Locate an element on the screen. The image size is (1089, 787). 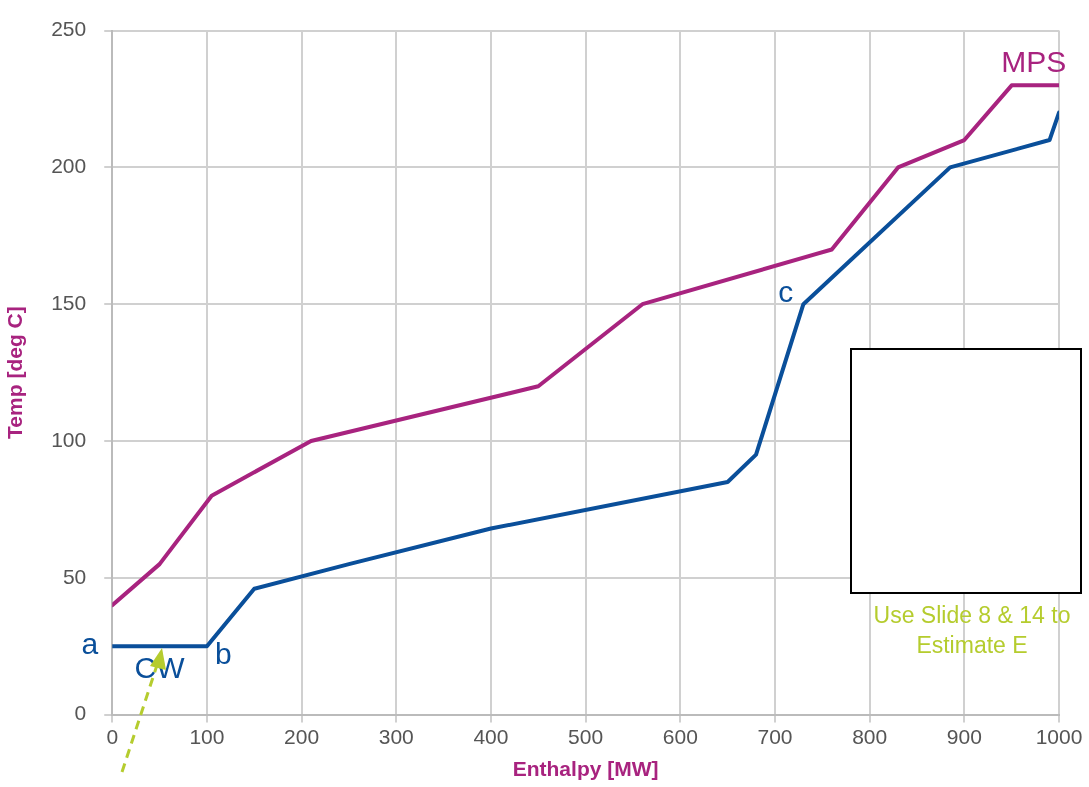
x-tick-label: 800 is located at coordinates (870, 736).